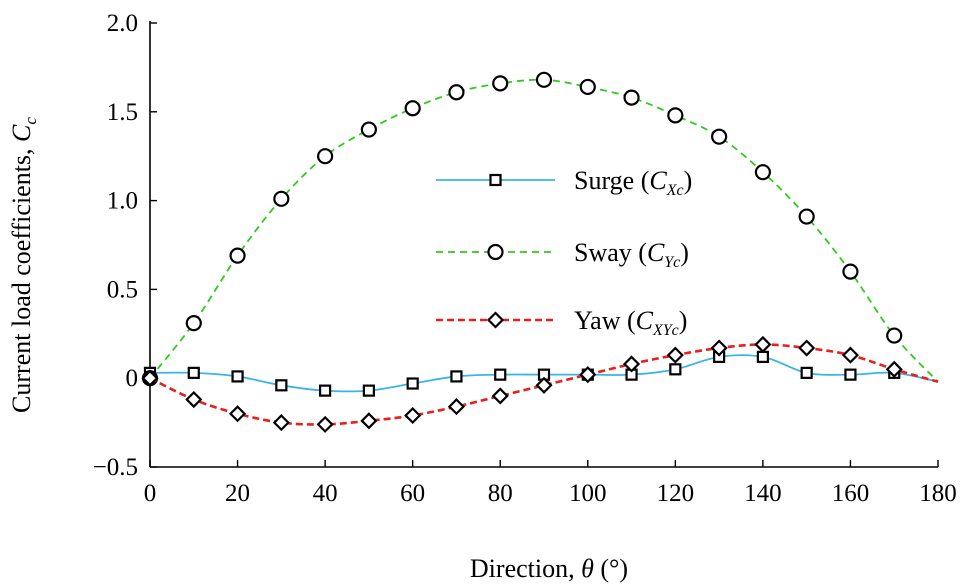 The width and height of the screenshot is (968, 588). I want to click on legend-entry: Sway (CYc), so click(562, 254).